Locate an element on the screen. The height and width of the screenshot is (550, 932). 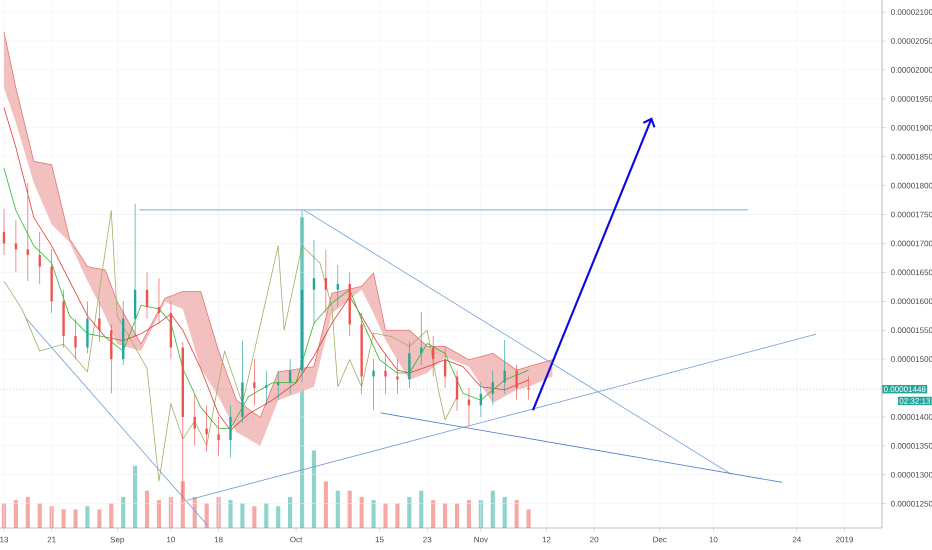
x-tick-label: 24 is located at coordinates (797, 539).